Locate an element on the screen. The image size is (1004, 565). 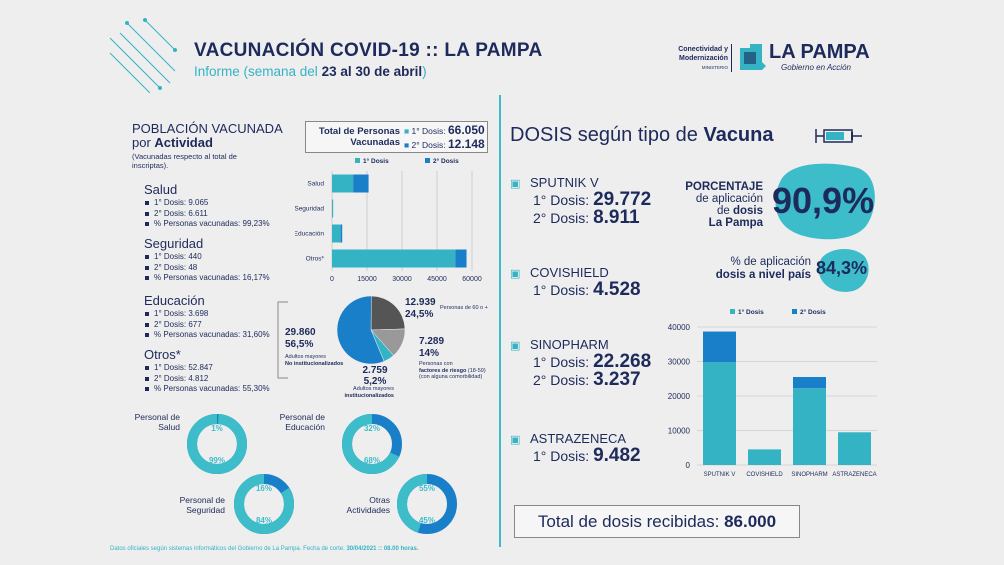
vaccine-astrazeneca: ▣ ASTRAZENECA 1° Dosis: 9.482 is located at coordinates (575, 448).